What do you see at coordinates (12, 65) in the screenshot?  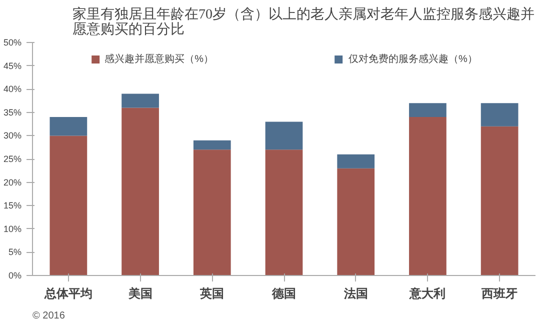 I see `y-tick-label: 45%` at bounding box center [12, 65].